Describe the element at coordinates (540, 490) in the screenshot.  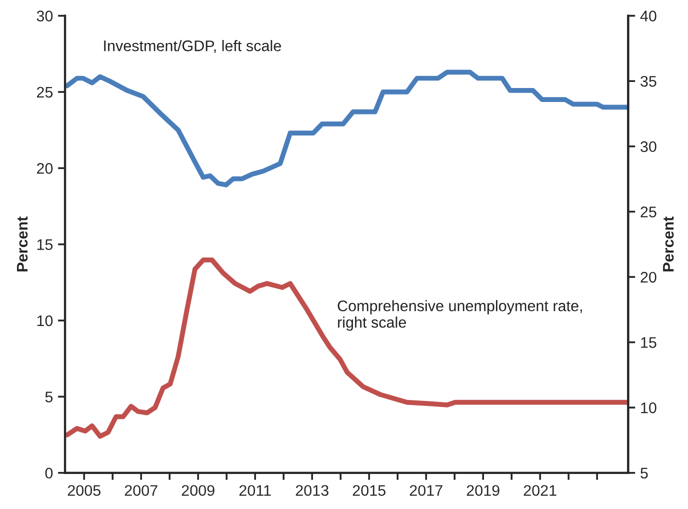
I see `x-tick-label: 2021` at that location.